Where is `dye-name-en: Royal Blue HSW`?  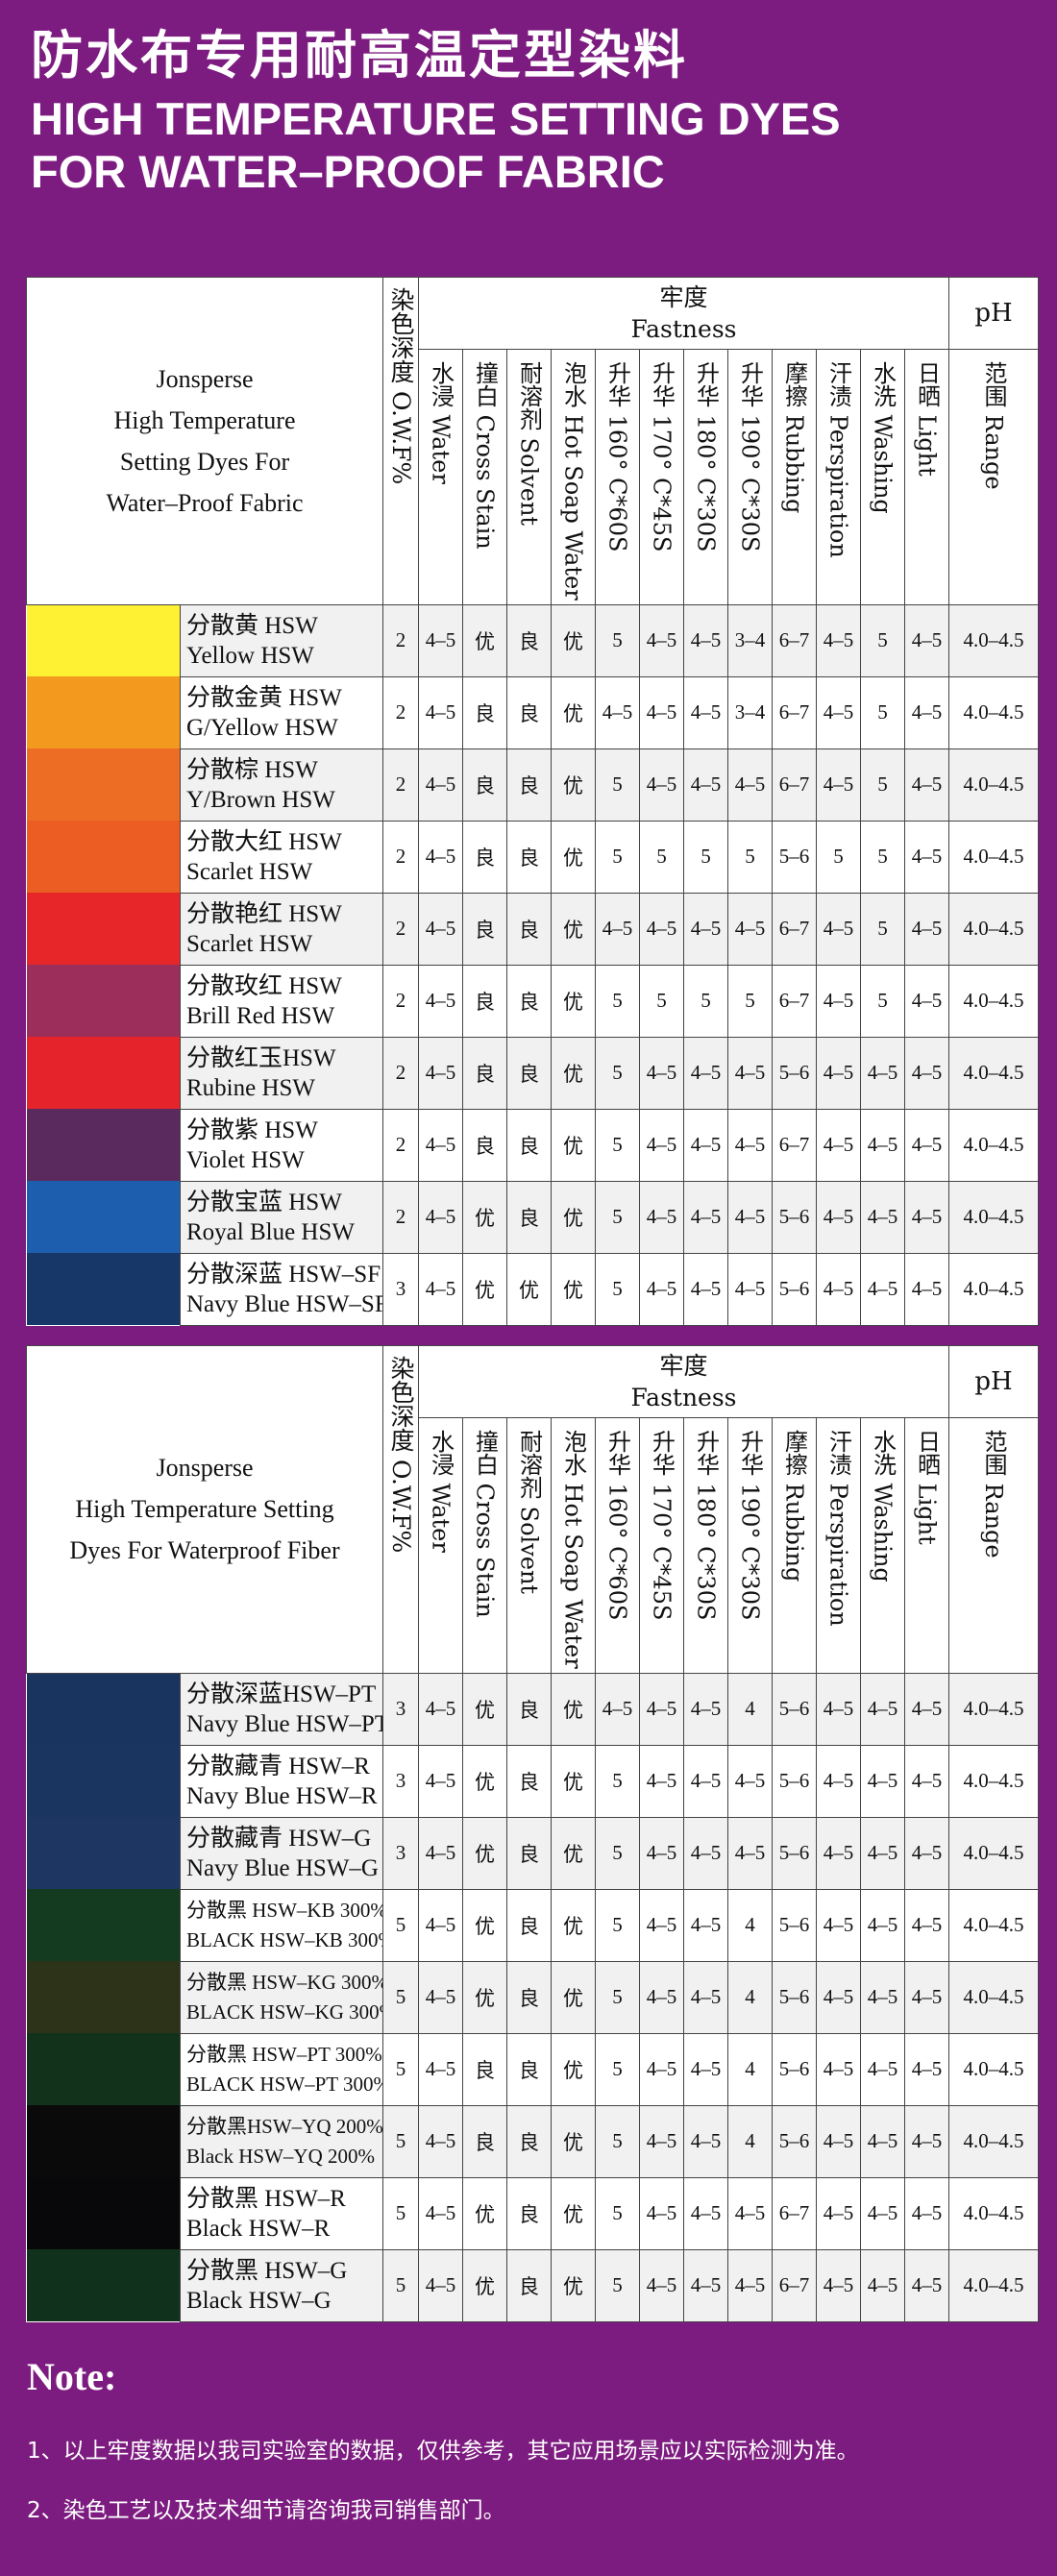 dye-name-en: Royal Blue HSW is located at coordinates (270, 1231).